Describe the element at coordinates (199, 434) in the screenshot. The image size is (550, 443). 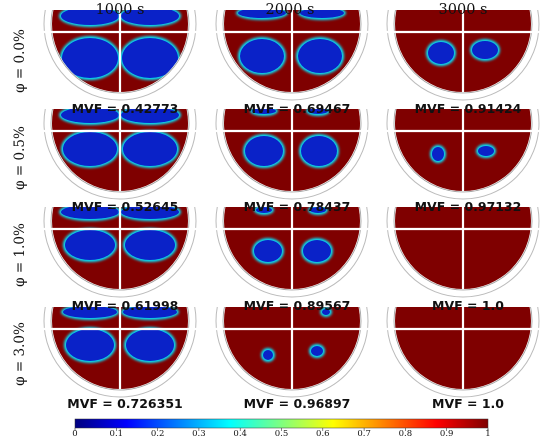
I see `colorbar-tick-label: 0.3` at that location.